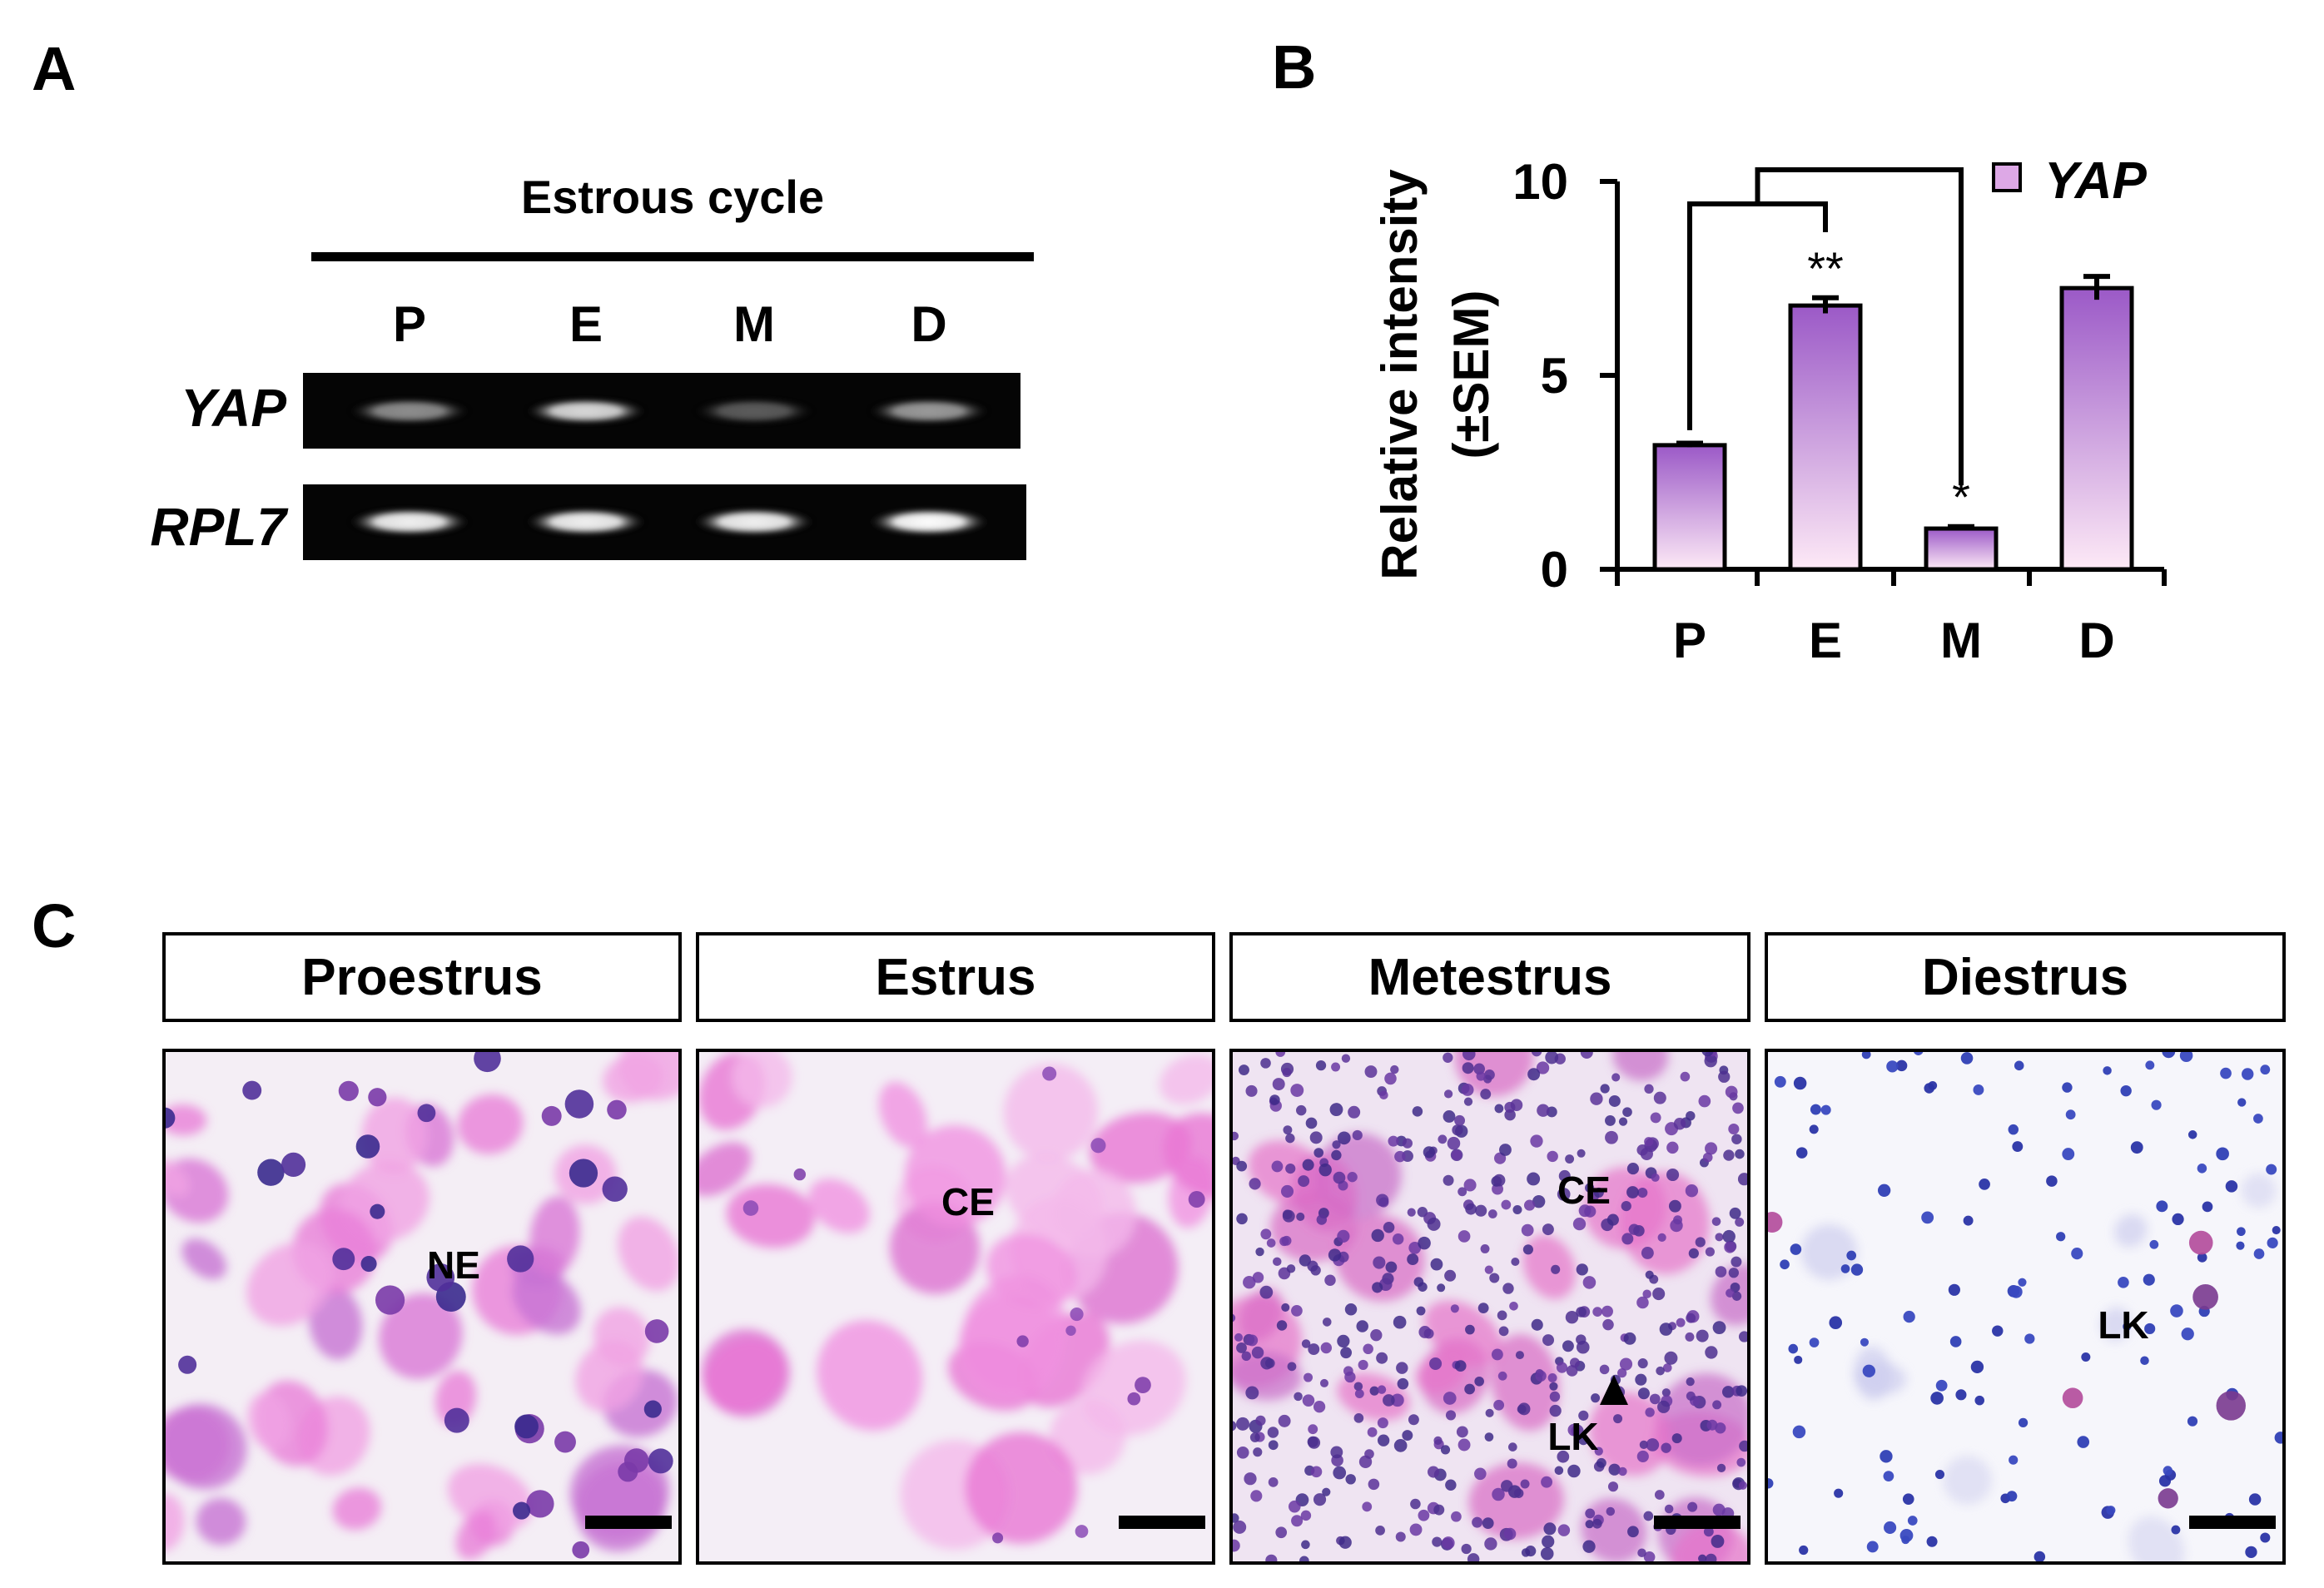 Image resolution: width=2324 pixels, height=1588 pixels. I want to click on bar-e, so click(1825, 437).